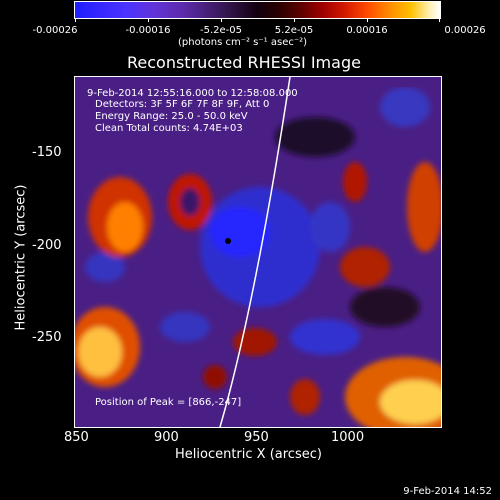 Image resolution: width=500 pixels, height=500 pixels. I want to click on y-tick-label: -250, so click(47, 337).